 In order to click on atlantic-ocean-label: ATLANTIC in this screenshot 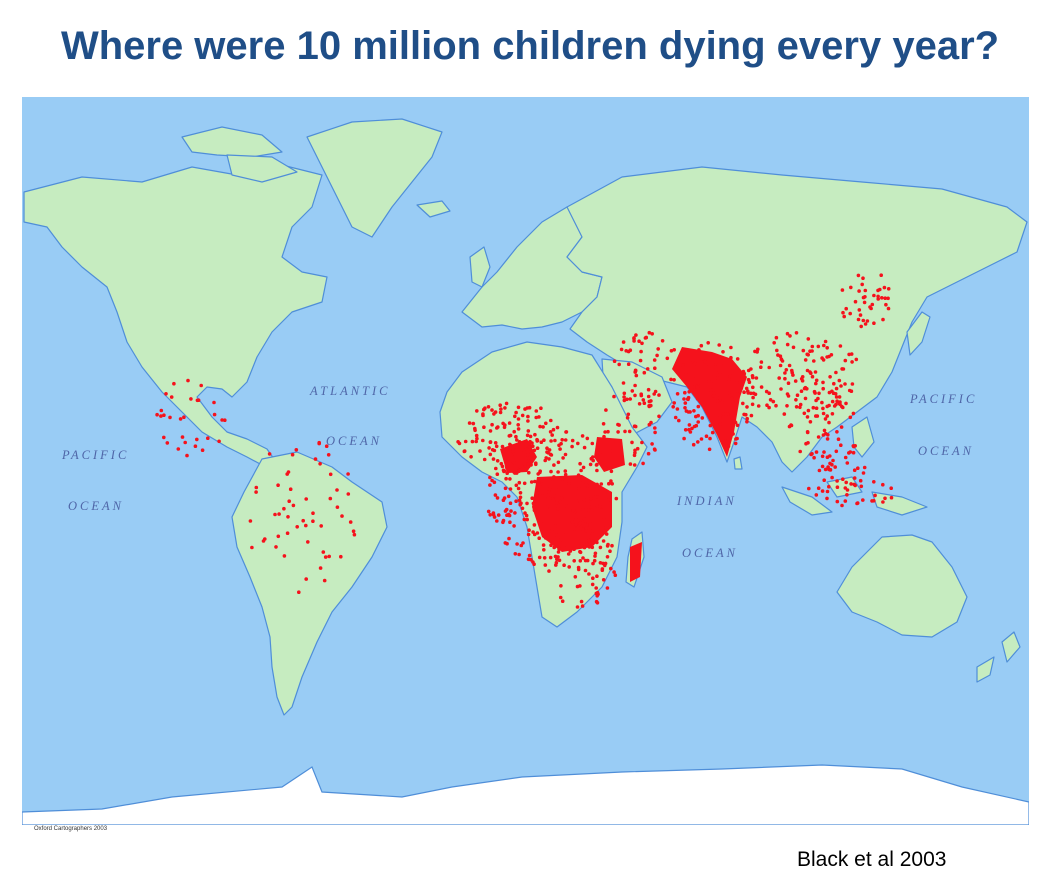, I will do `click(350, 391)`.